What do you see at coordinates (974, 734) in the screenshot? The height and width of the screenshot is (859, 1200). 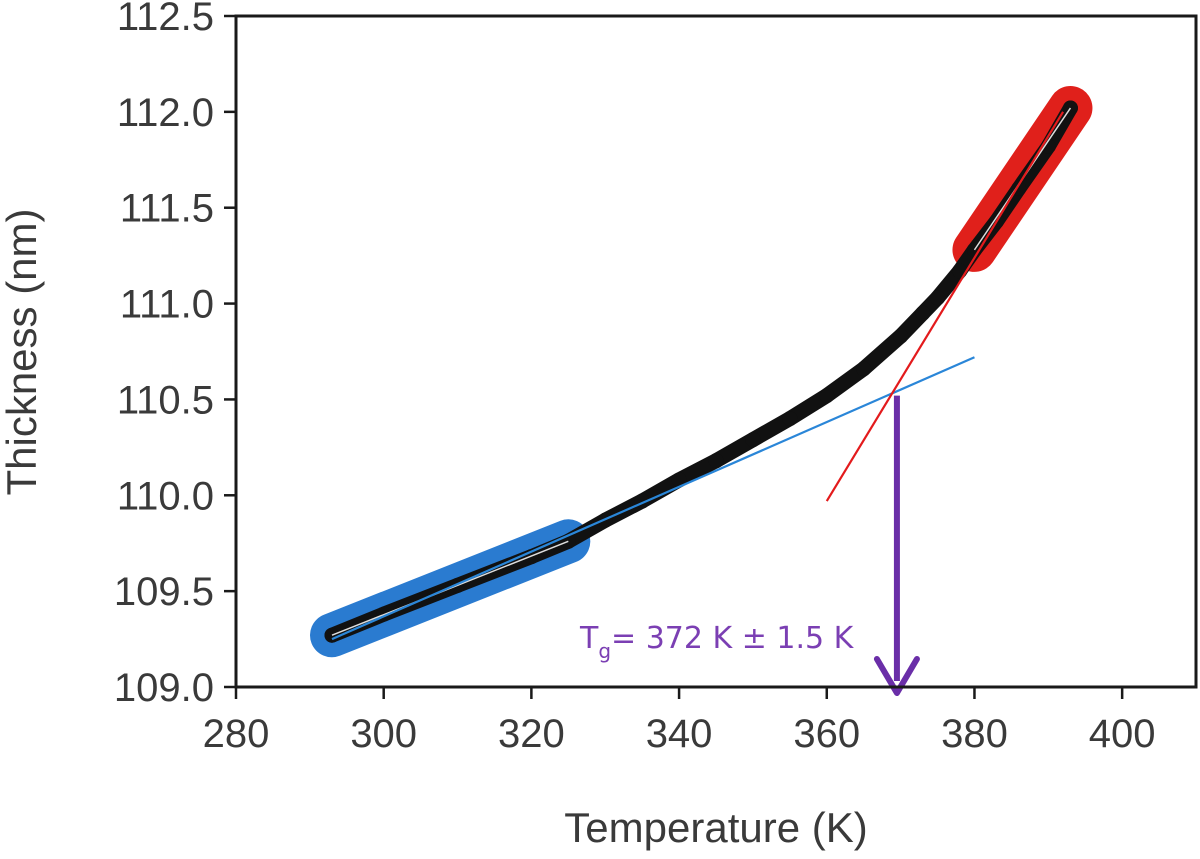 I see `x-tick-label: 380` at bounding box center [974, 734].